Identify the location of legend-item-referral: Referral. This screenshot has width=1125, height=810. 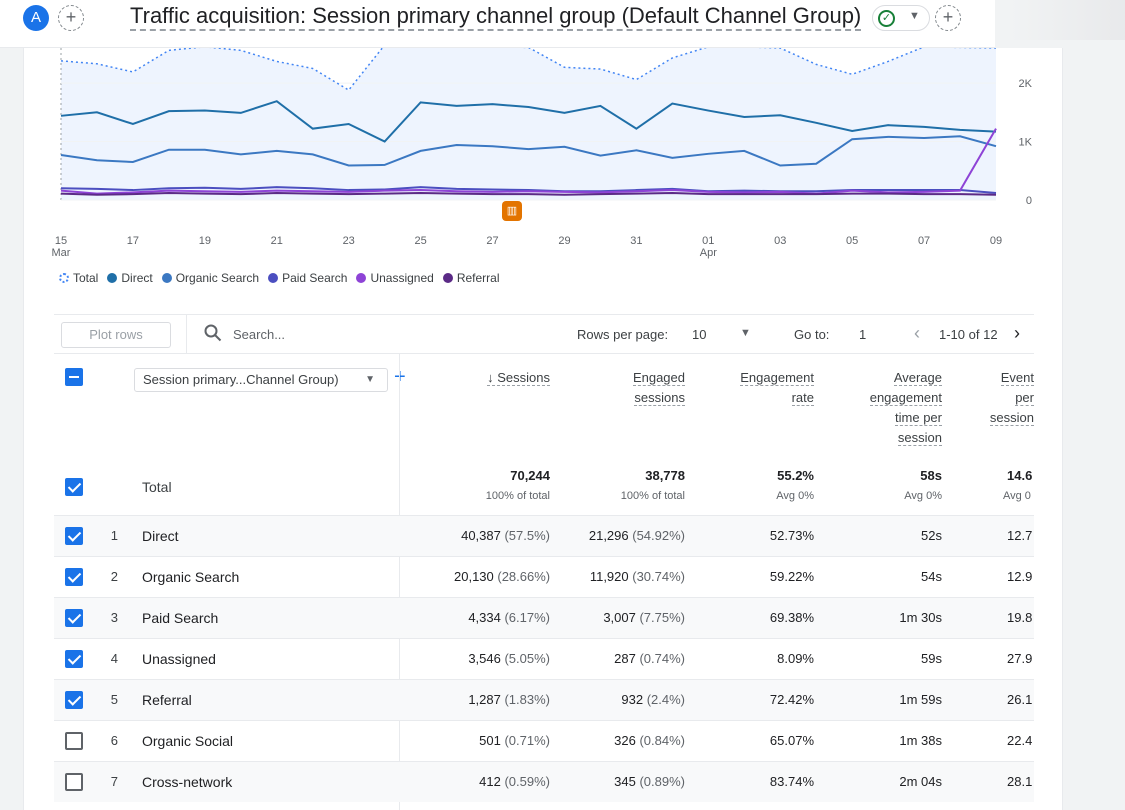
(471, 278).